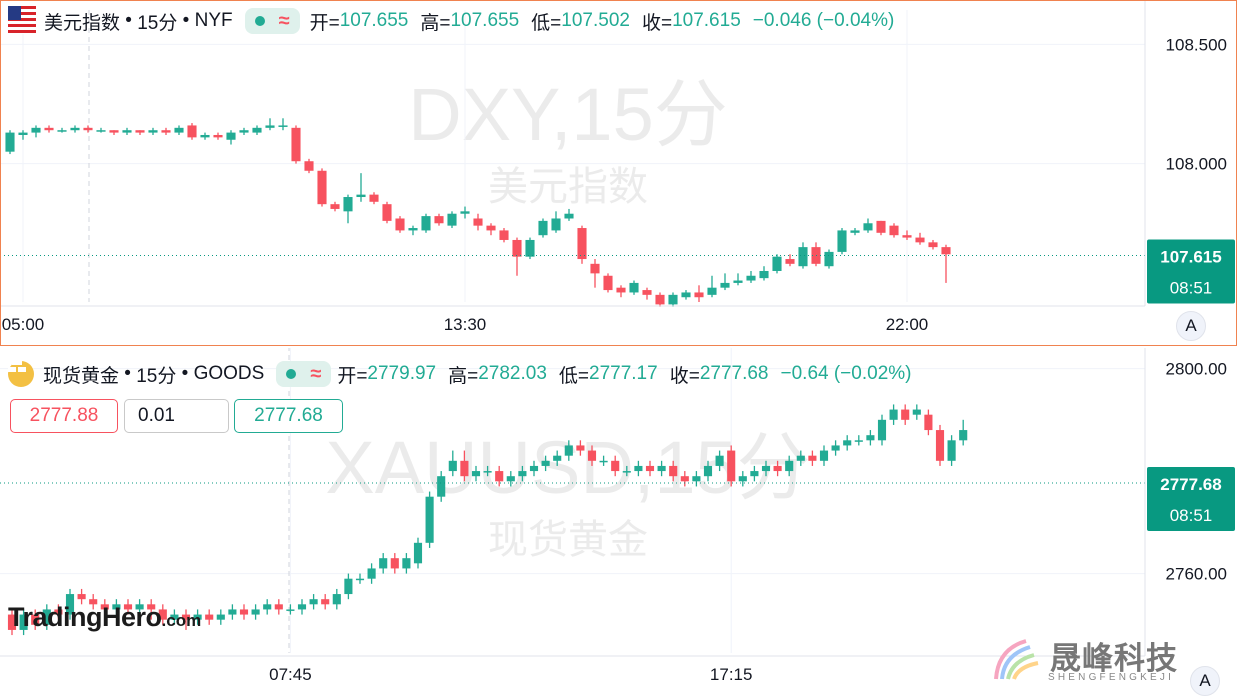  What do you see at coordinates (1111, 677) in the screenshot?
I see `watermark-en-text: SHENGFENGKEJI` at bounding box center [1111, 677].